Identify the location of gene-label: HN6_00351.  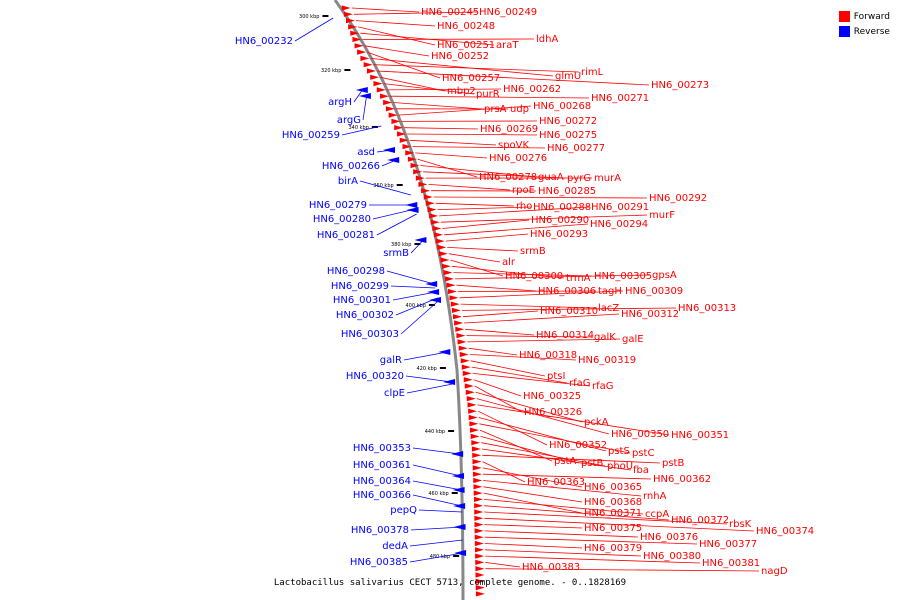
(700, 435).